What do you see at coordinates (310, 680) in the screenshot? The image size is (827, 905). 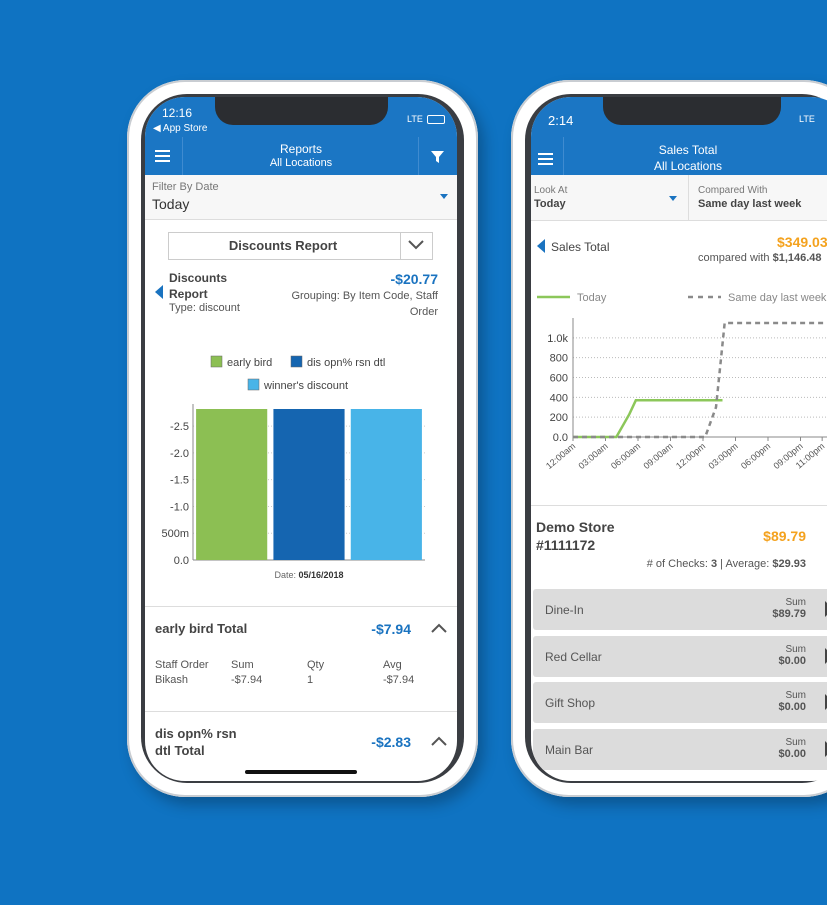 I see `cell: 1` at bounding box center [310, 680].